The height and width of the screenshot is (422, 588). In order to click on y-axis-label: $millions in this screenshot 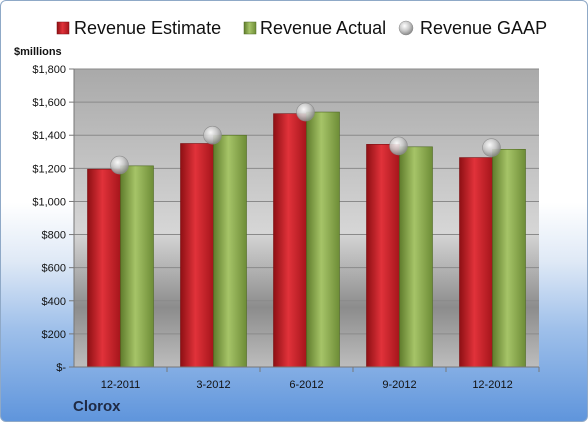, I will do `click(38, 52)`.